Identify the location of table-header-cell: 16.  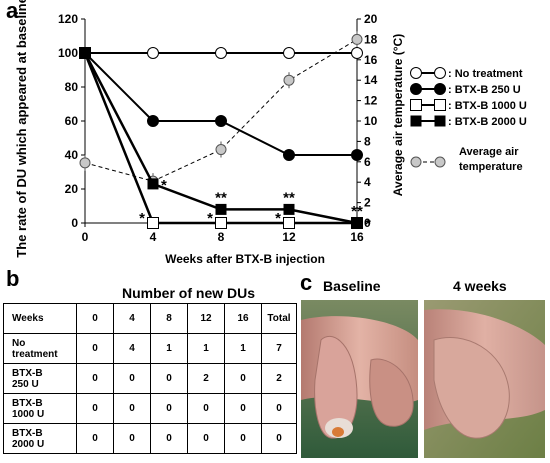
(243, 318).